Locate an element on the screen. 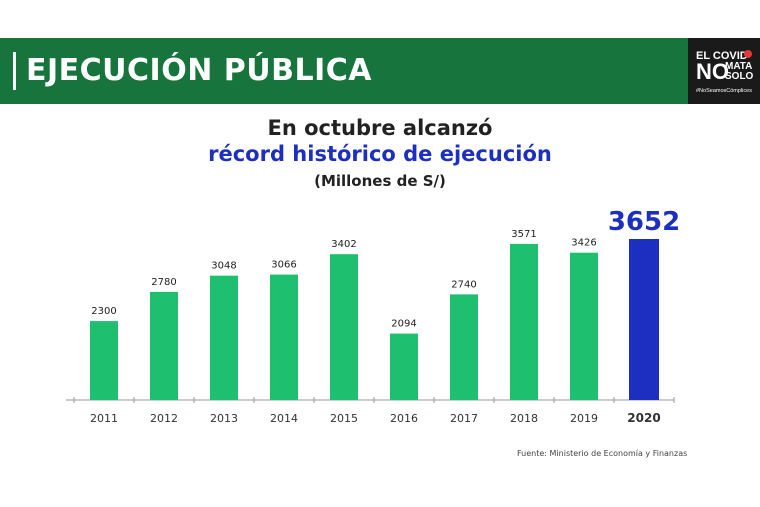  bar-2012 is located at coordinates (164, 345).